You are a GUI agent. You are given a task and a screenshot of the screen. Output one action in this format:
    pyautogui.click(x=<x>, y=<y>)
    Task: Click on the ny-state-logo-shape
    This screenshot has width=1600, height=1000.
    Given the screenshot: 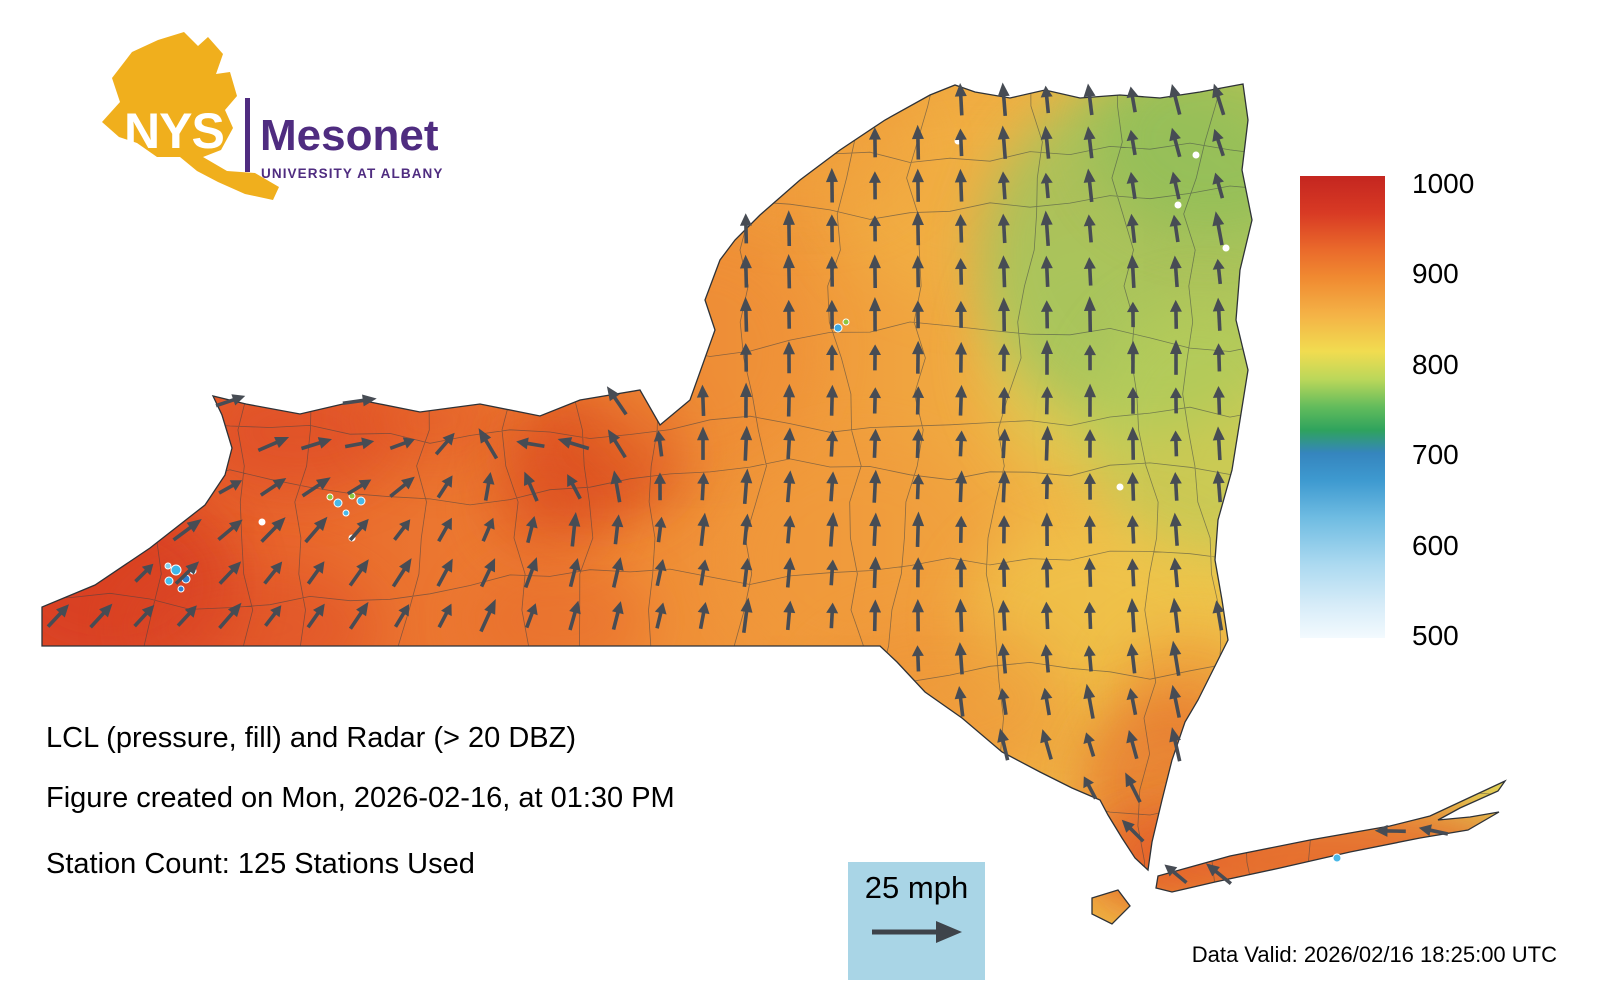 What is the action you would take?
    pyautogui.click(x=190, y=116)
    